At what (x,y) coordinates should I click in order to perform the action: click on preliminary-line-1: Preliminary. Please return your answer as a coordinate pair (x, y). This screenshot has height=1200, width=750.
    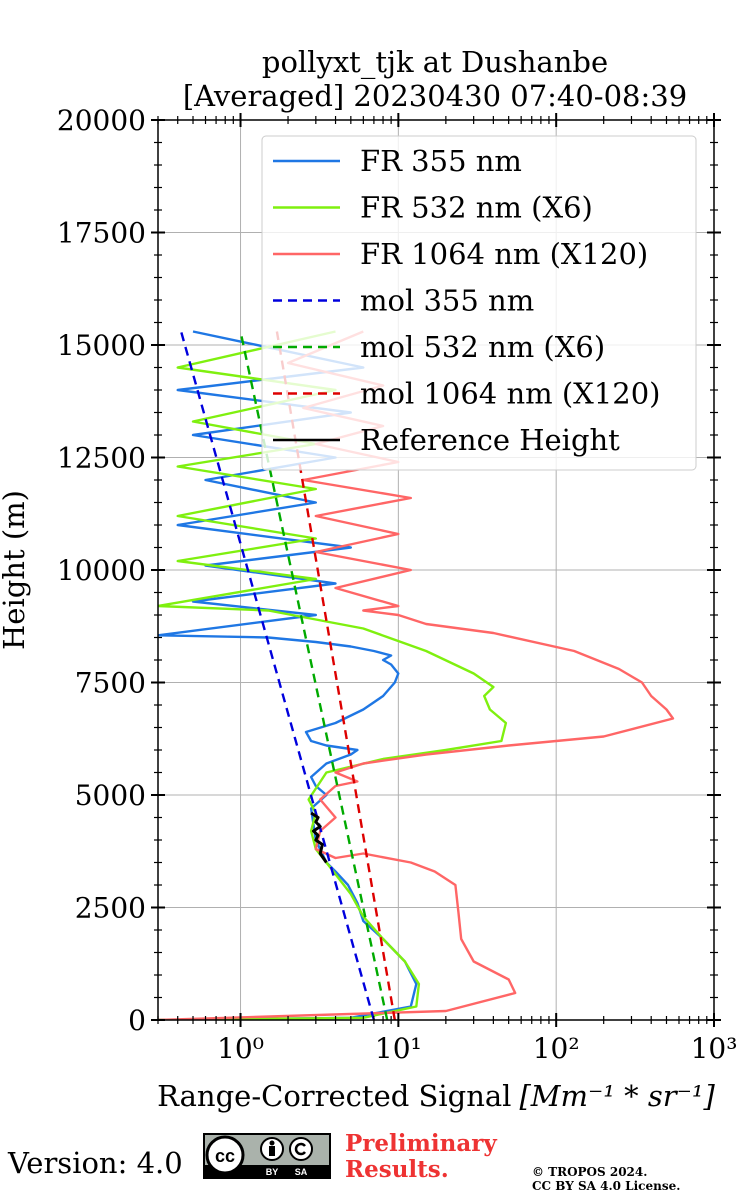
    Looking at the image, I should click on (421, 1143).